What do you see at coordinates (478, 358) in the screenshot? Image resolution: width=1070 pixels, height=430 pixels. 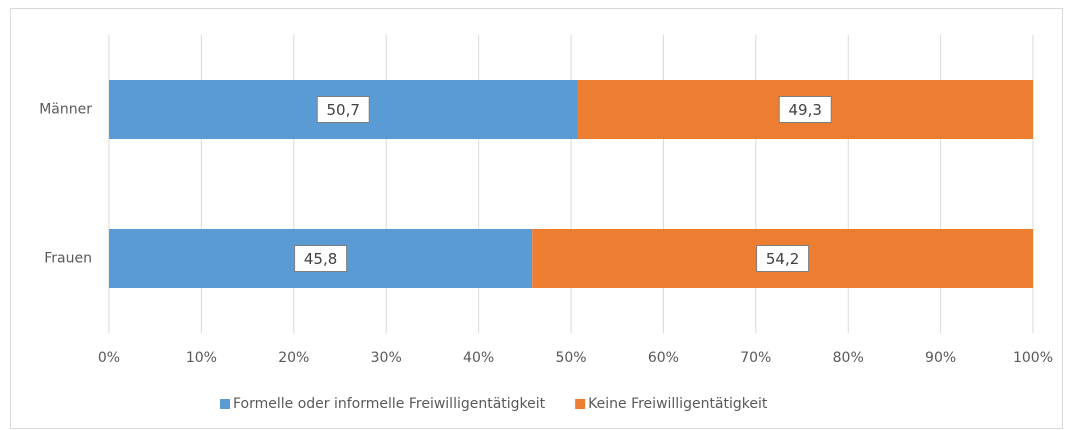 I see `x-tick-label: 40%` at bounding box center [478, 358].